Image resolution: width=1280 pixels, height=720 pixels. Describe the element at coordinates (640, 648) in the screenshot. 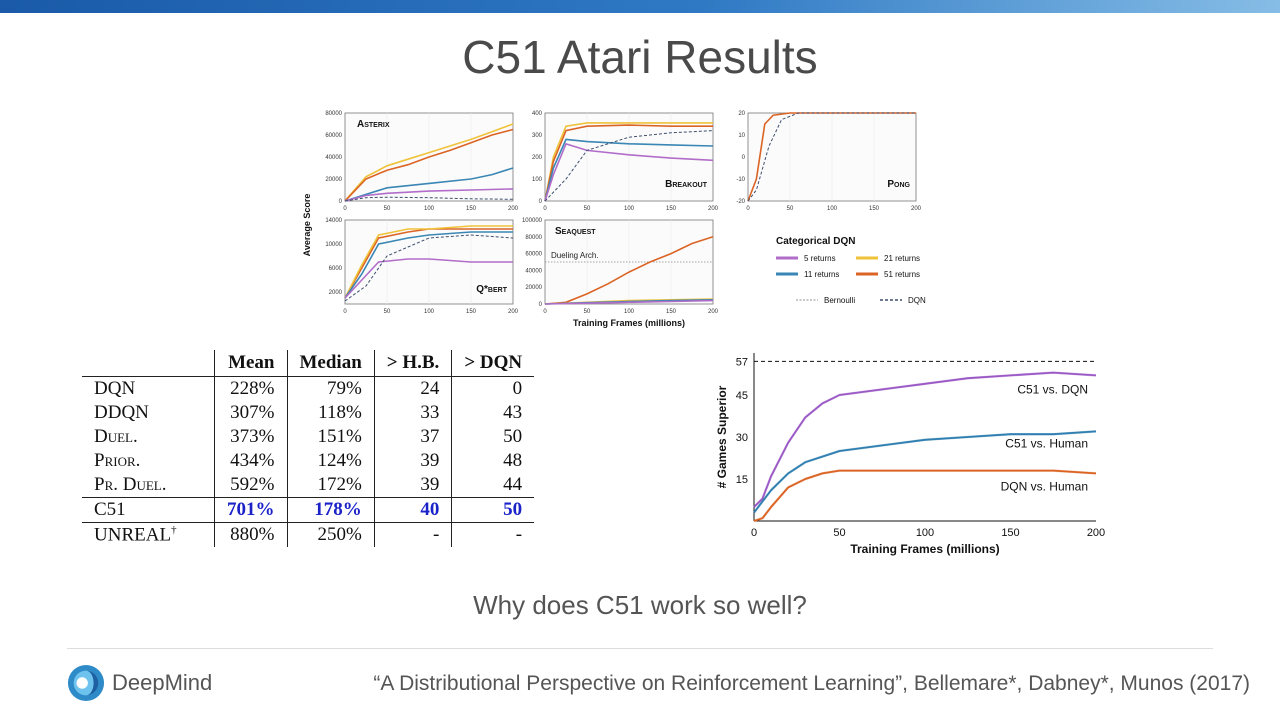

I see `footer-divider` at that location.